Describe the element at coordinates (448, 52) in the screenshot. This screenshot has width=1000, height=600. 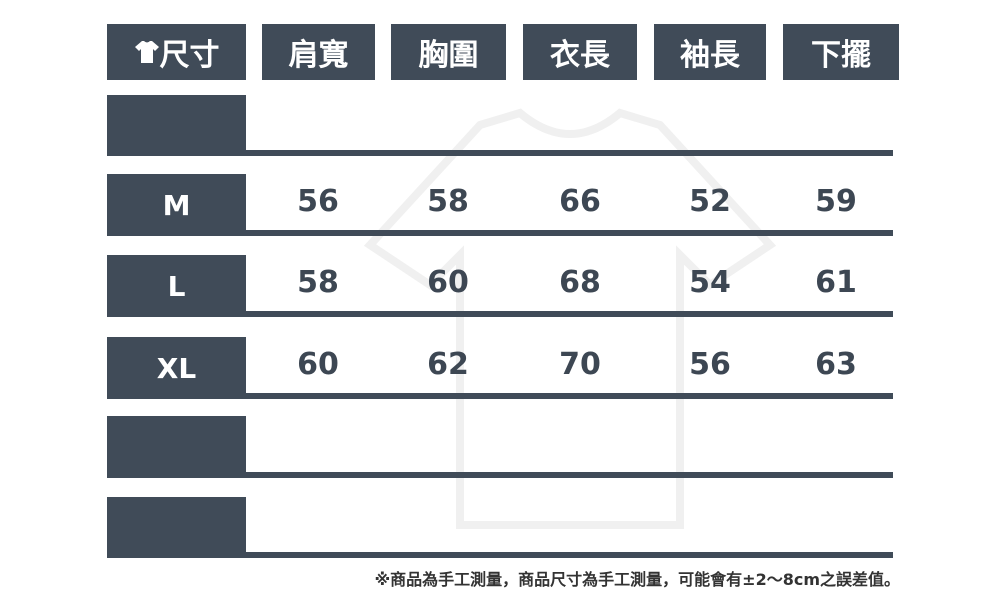
I see `header-chest: 胸圍` at that location.